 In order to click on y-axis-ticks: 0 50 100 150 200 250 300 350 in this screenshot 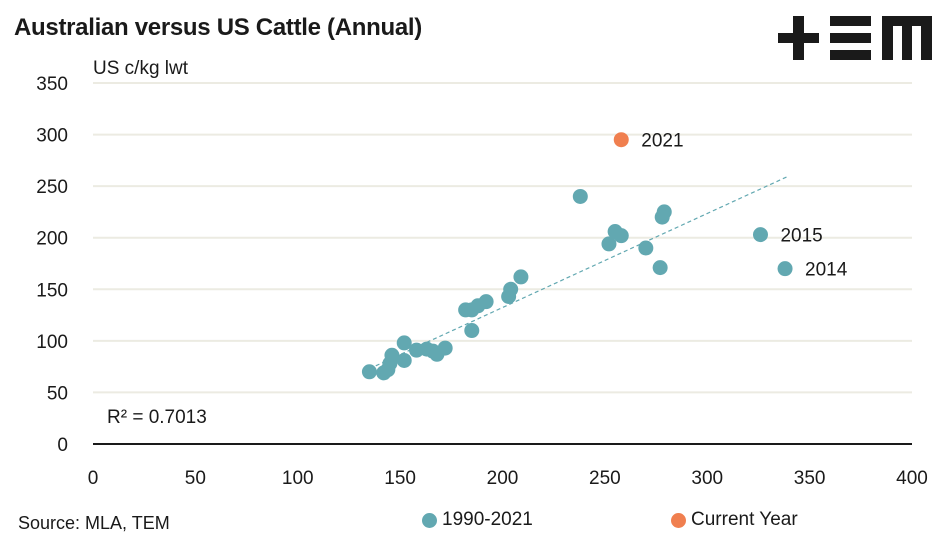, I will do `click(52, 265)`.